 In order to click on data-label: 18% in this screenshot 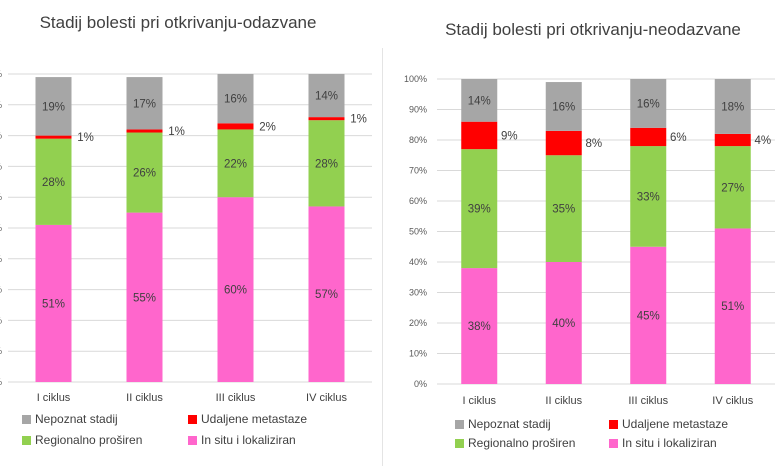, I will do `click(732, 107)`.